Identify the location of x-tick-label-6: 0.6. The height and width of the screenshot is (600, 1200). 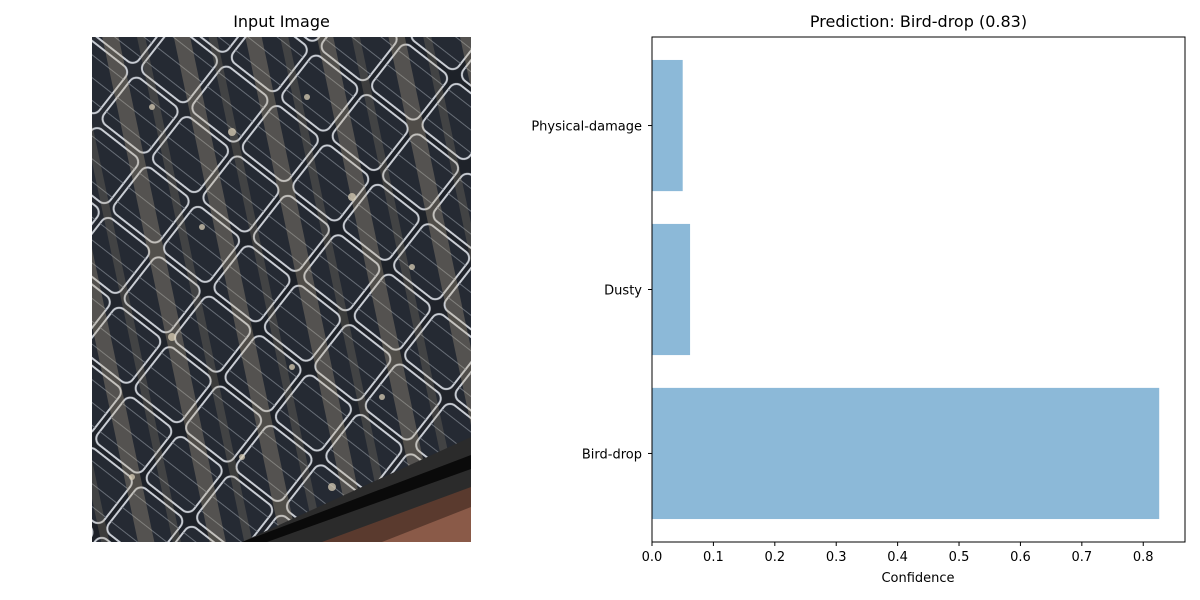
(1020, 557).